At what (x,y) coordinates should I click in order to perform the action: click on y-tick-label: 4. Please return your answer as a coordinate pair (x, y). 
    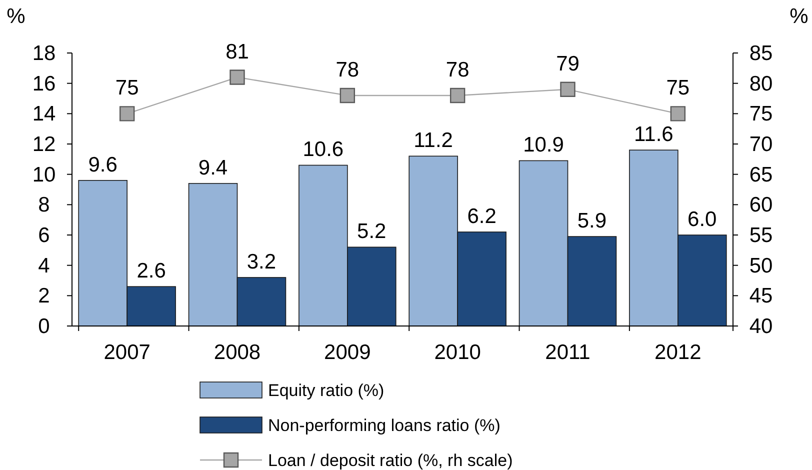
    Looking at the image, I should click on (44, 266).